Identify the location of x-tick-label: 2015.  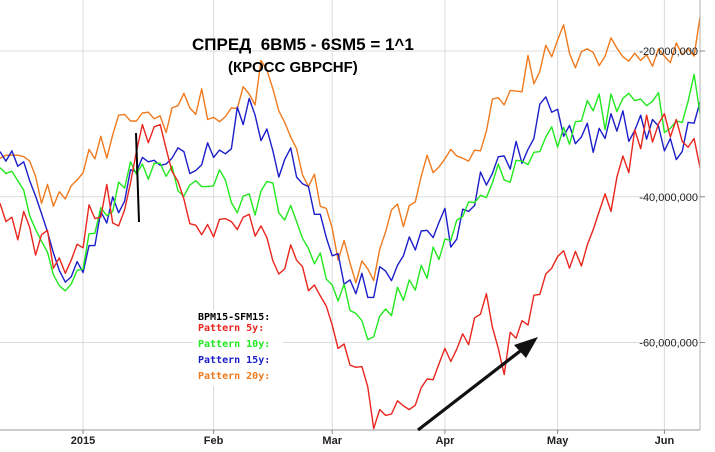
(83, 441).